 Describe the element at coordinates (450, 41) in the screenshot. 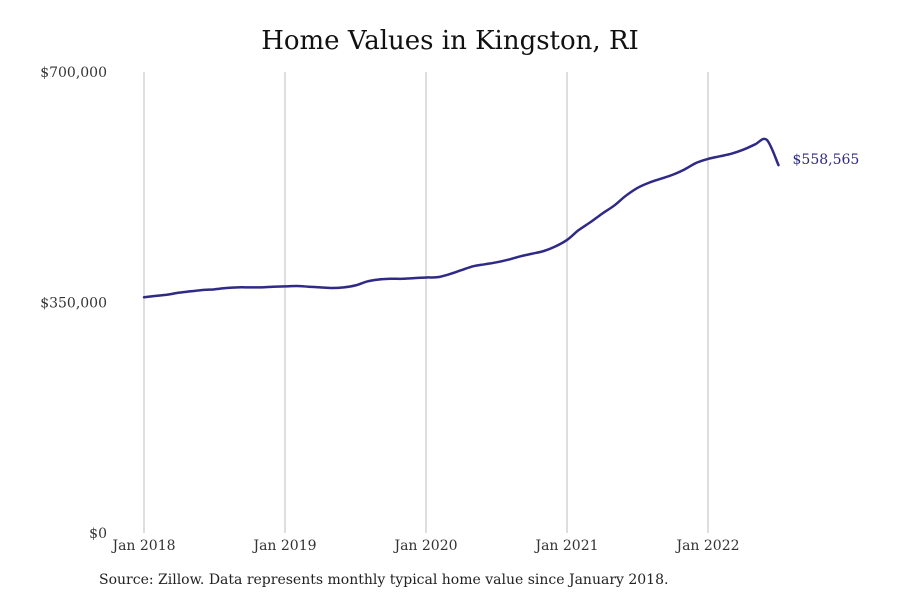

I see `chart-title: Home Values in Kingston, RI` at that location.